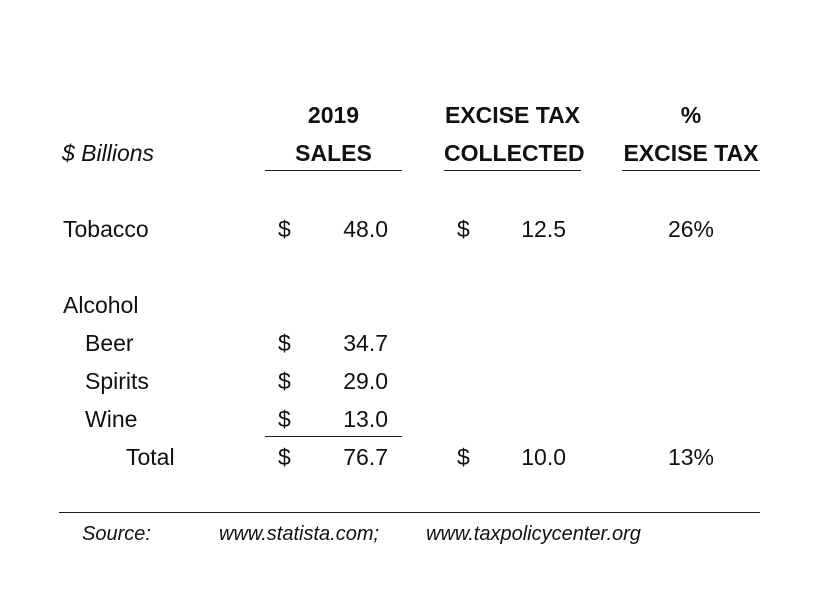 The image size is (833, 613). What do you see at coordinates (108, 153) in the screenshot?
I see `units-label: $ Billions` at bounding box center [108, 153].